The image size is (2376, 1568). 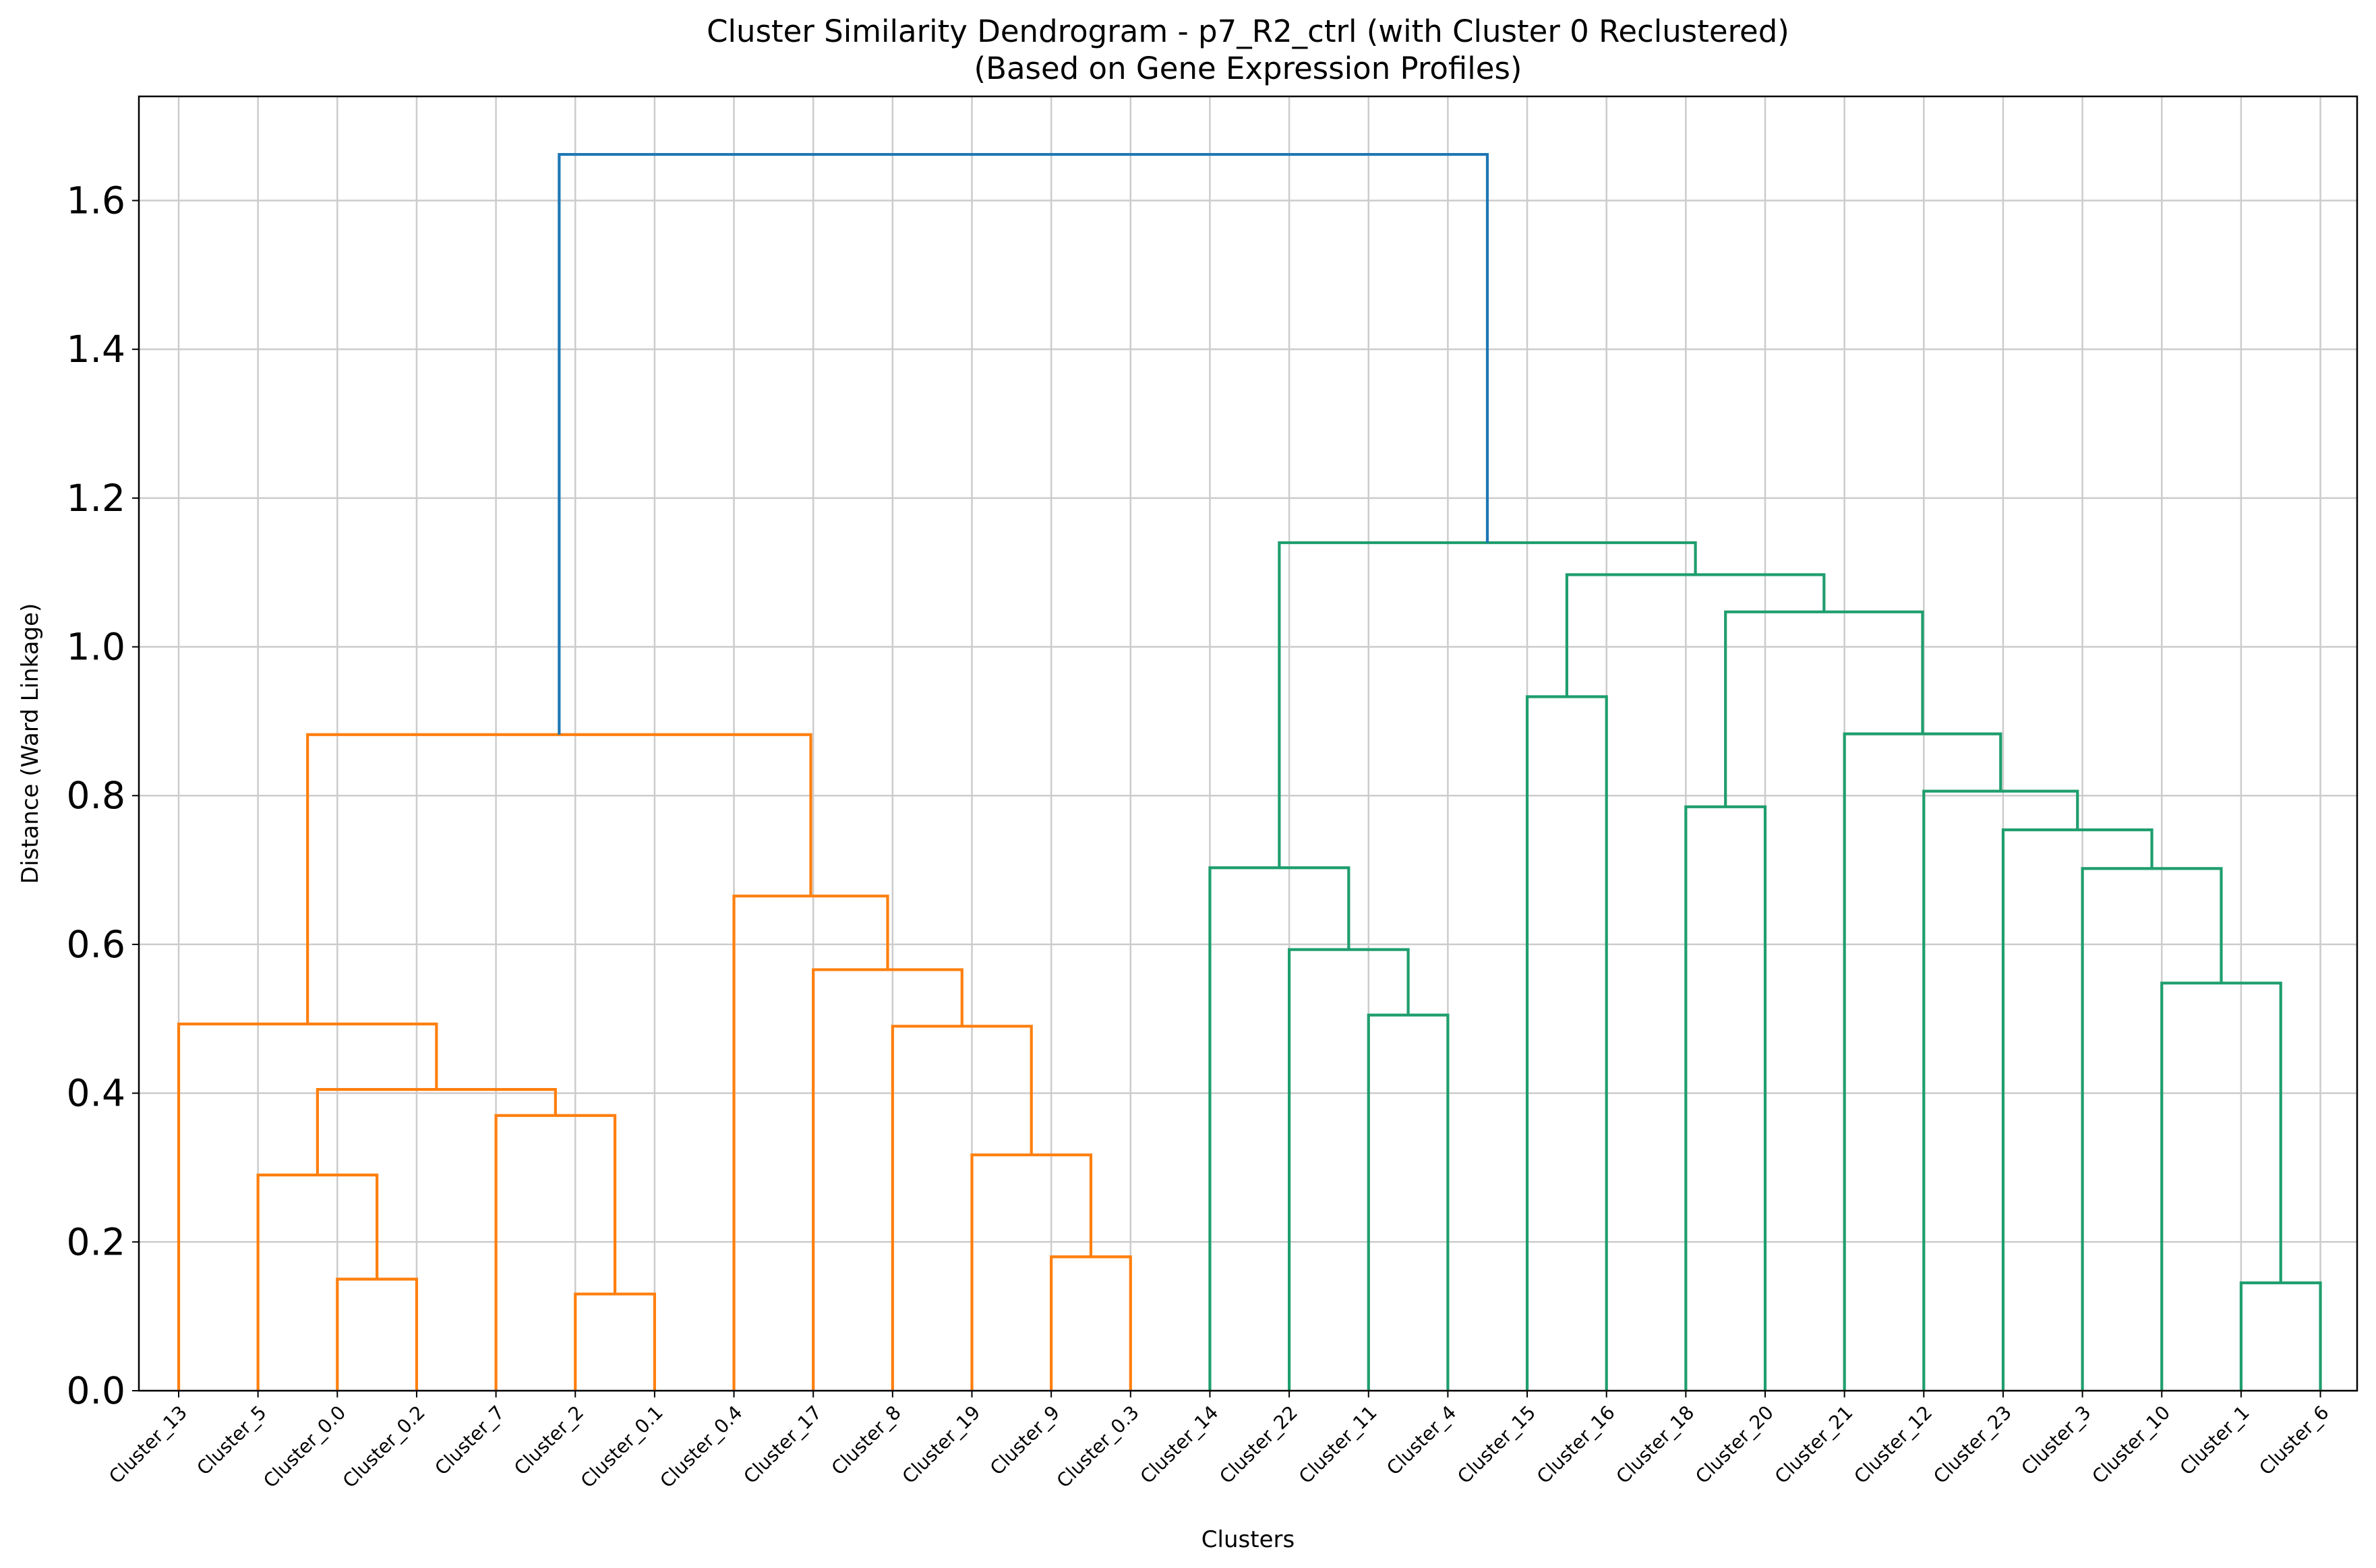 I want to click on leaf-label: Cluster_16, so click(x=1576, y=1444).